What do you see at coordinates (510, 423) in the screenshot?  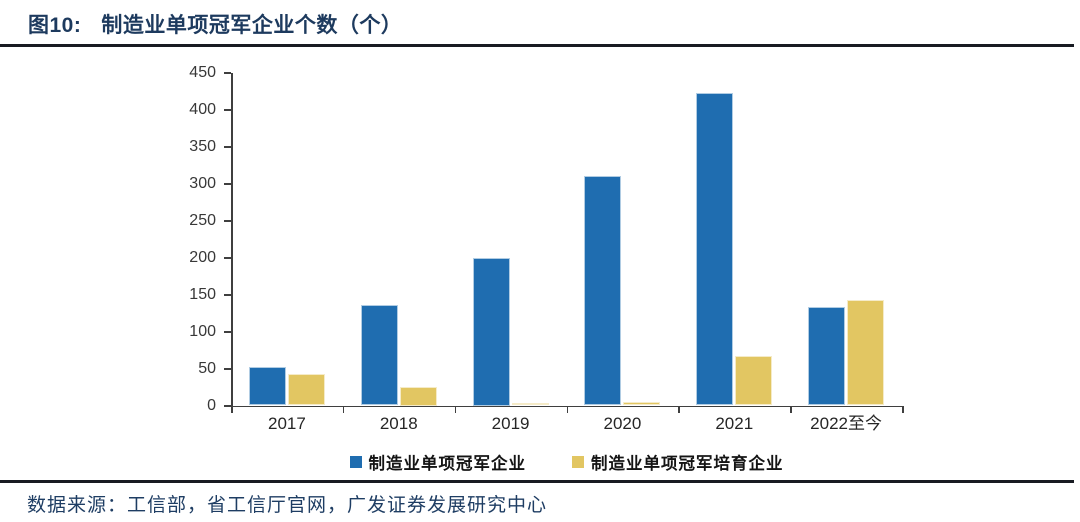 I see `x-axis-category-label: 2019` at bounding box center [510, 423].